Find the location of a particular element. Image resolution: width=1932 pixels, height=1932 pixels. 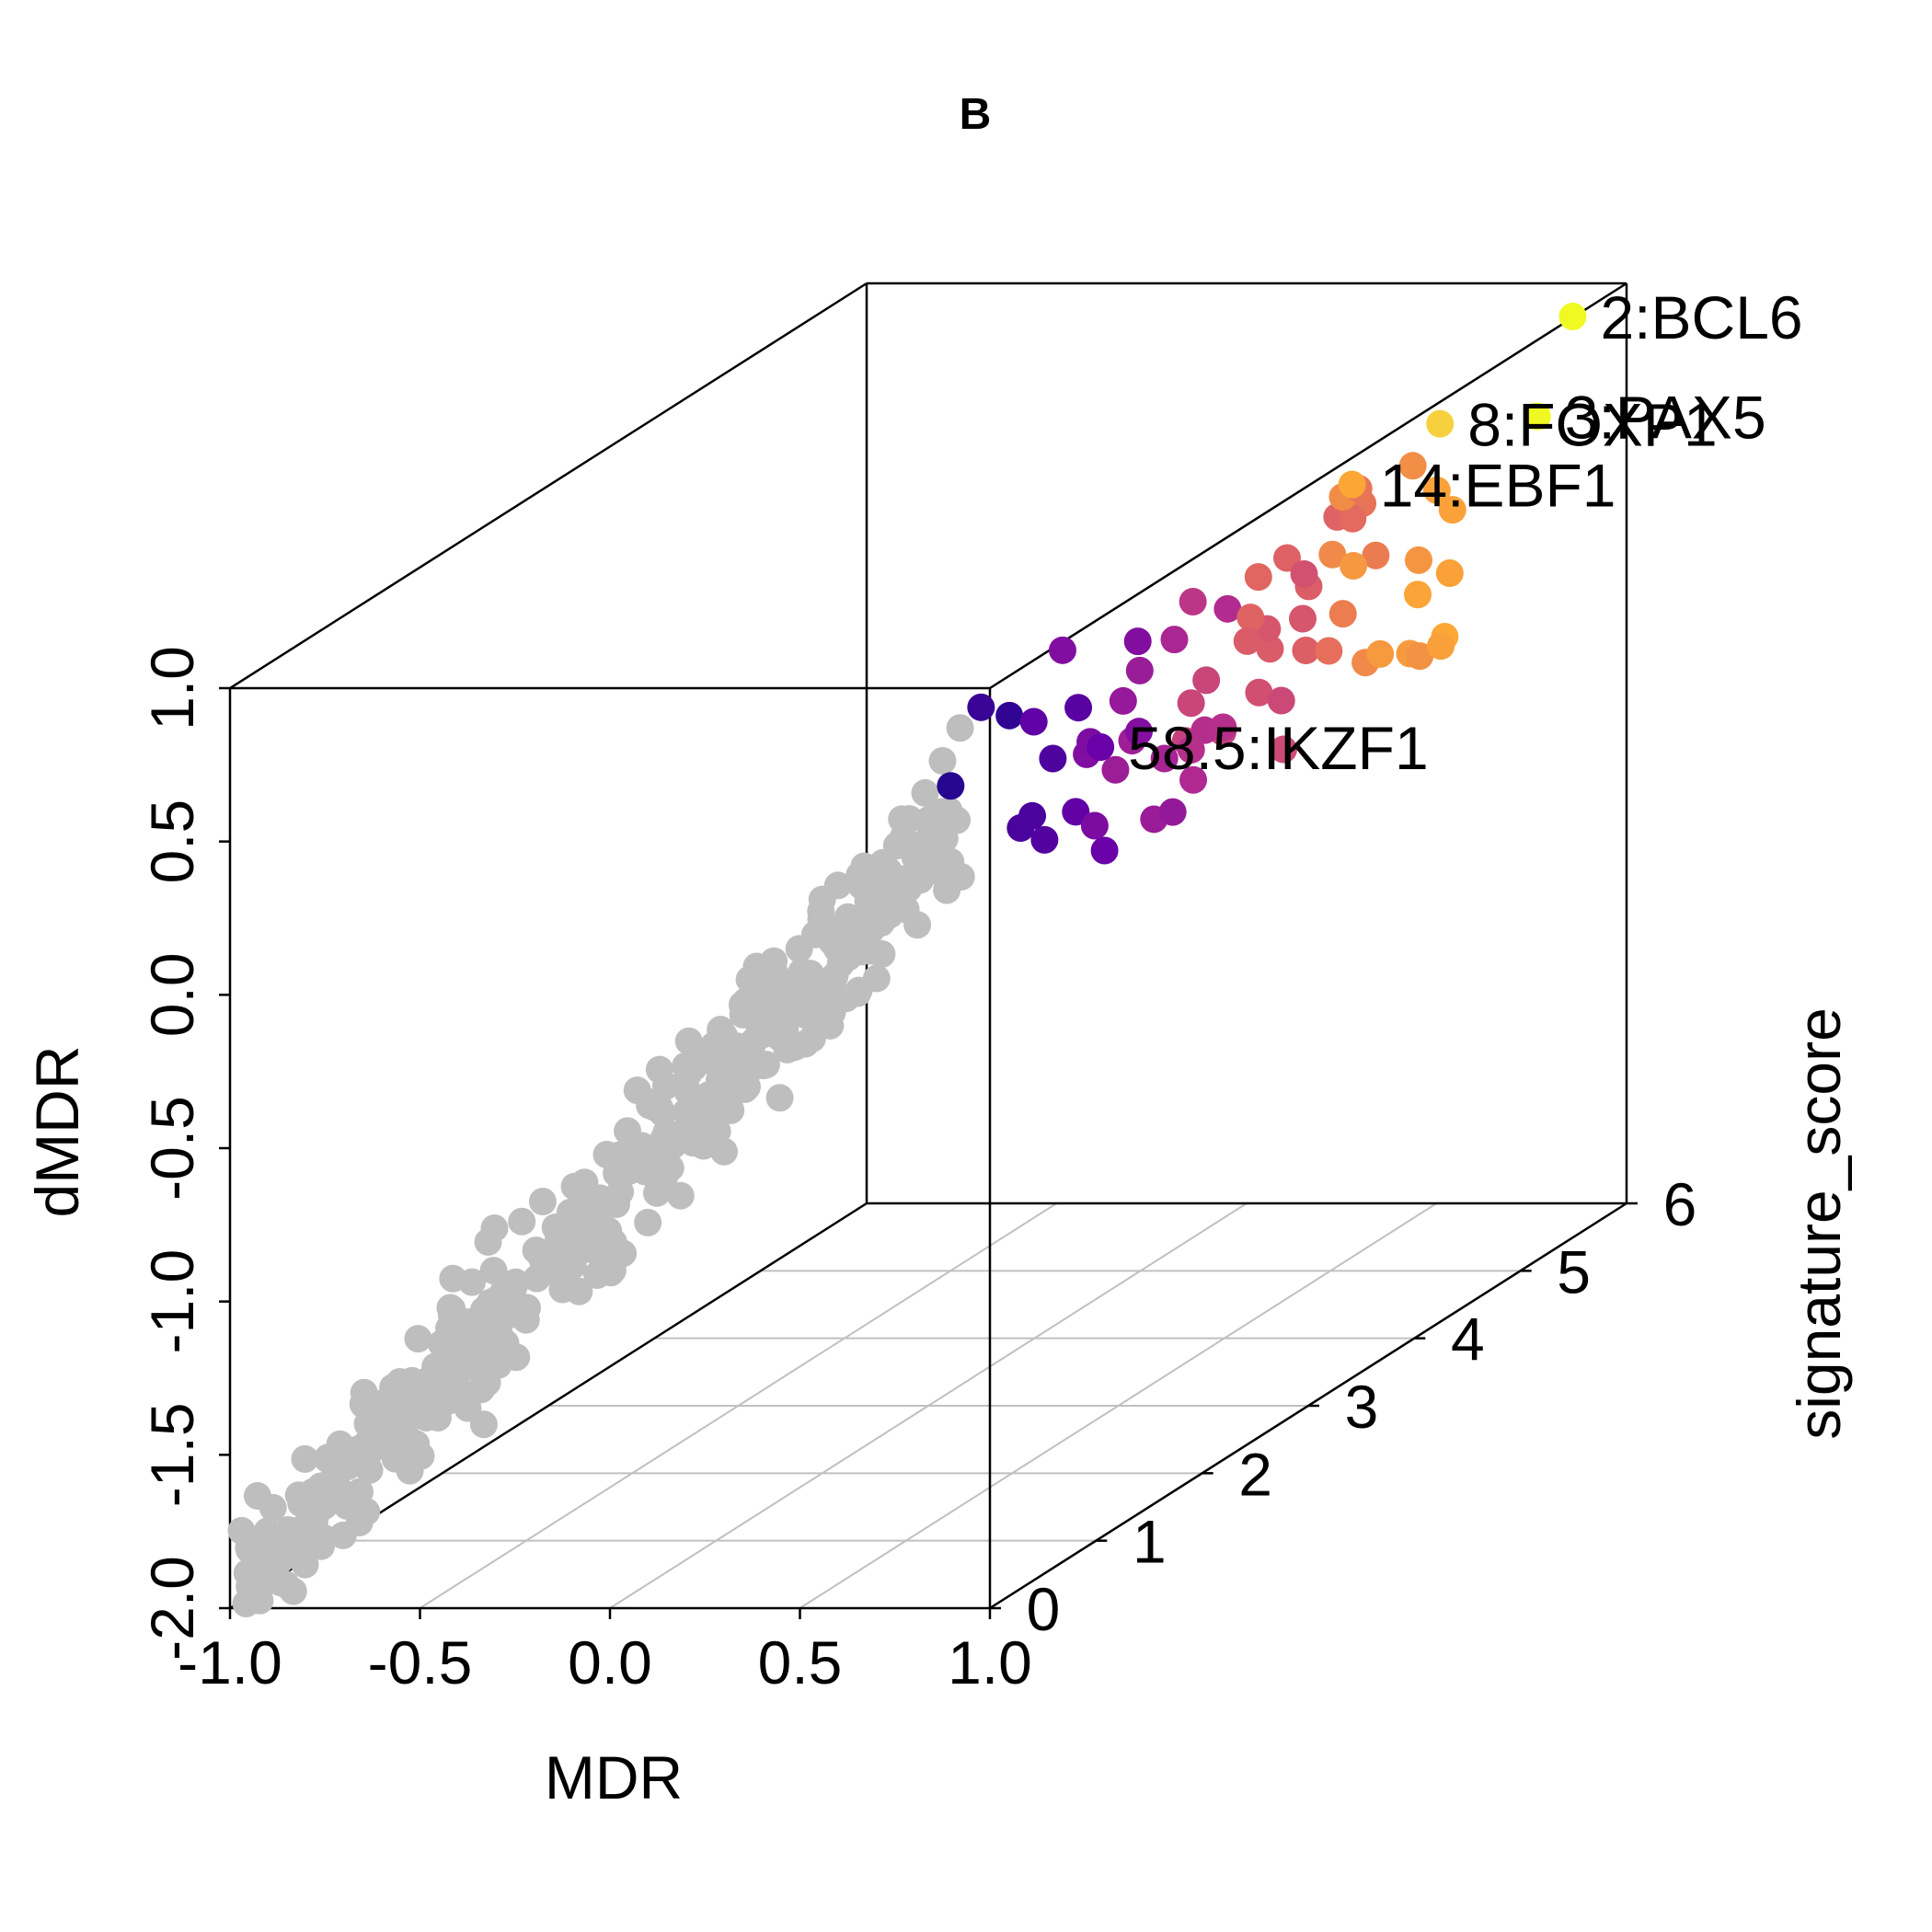

z-tick-label: 0.5 is located at coordinates (172, 841).